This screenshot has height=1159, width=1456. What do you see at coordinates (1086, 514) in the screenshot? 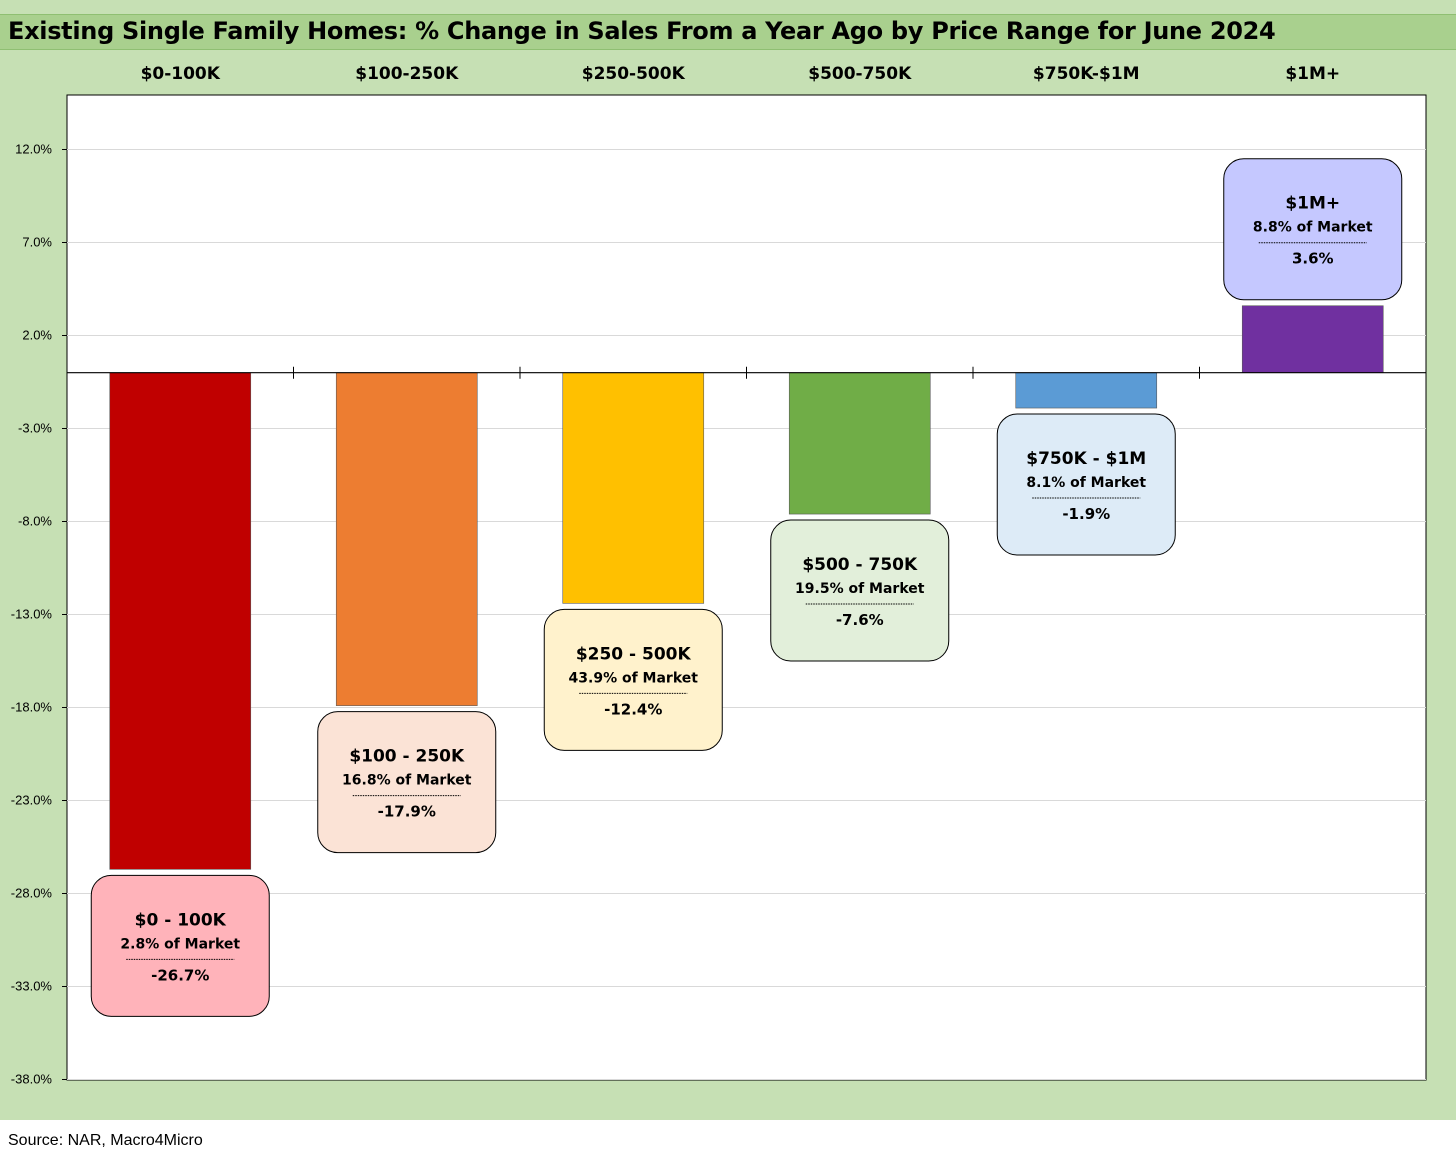
I see `callout-value: -1.9%` at bounding box center [1086, 514].